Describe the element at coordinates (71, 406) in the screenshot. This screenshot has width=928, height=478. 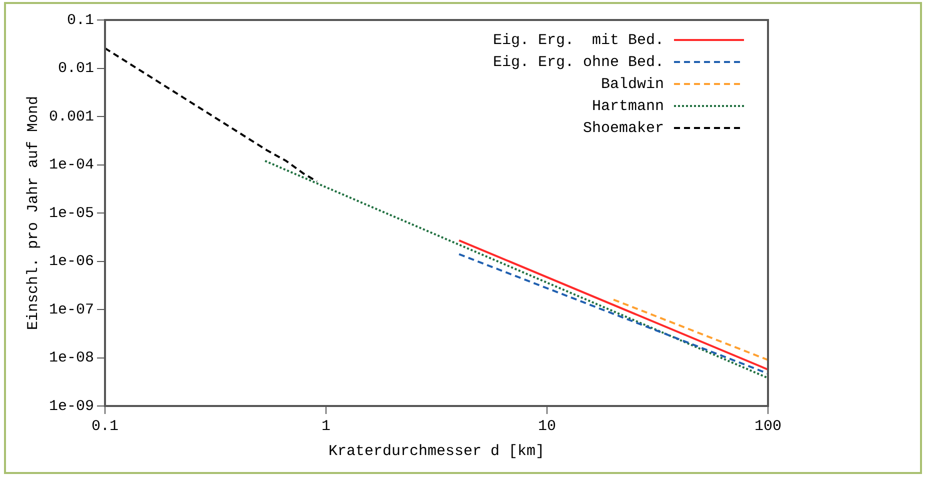
I see `y-tick-label: 1e-09` at that location.